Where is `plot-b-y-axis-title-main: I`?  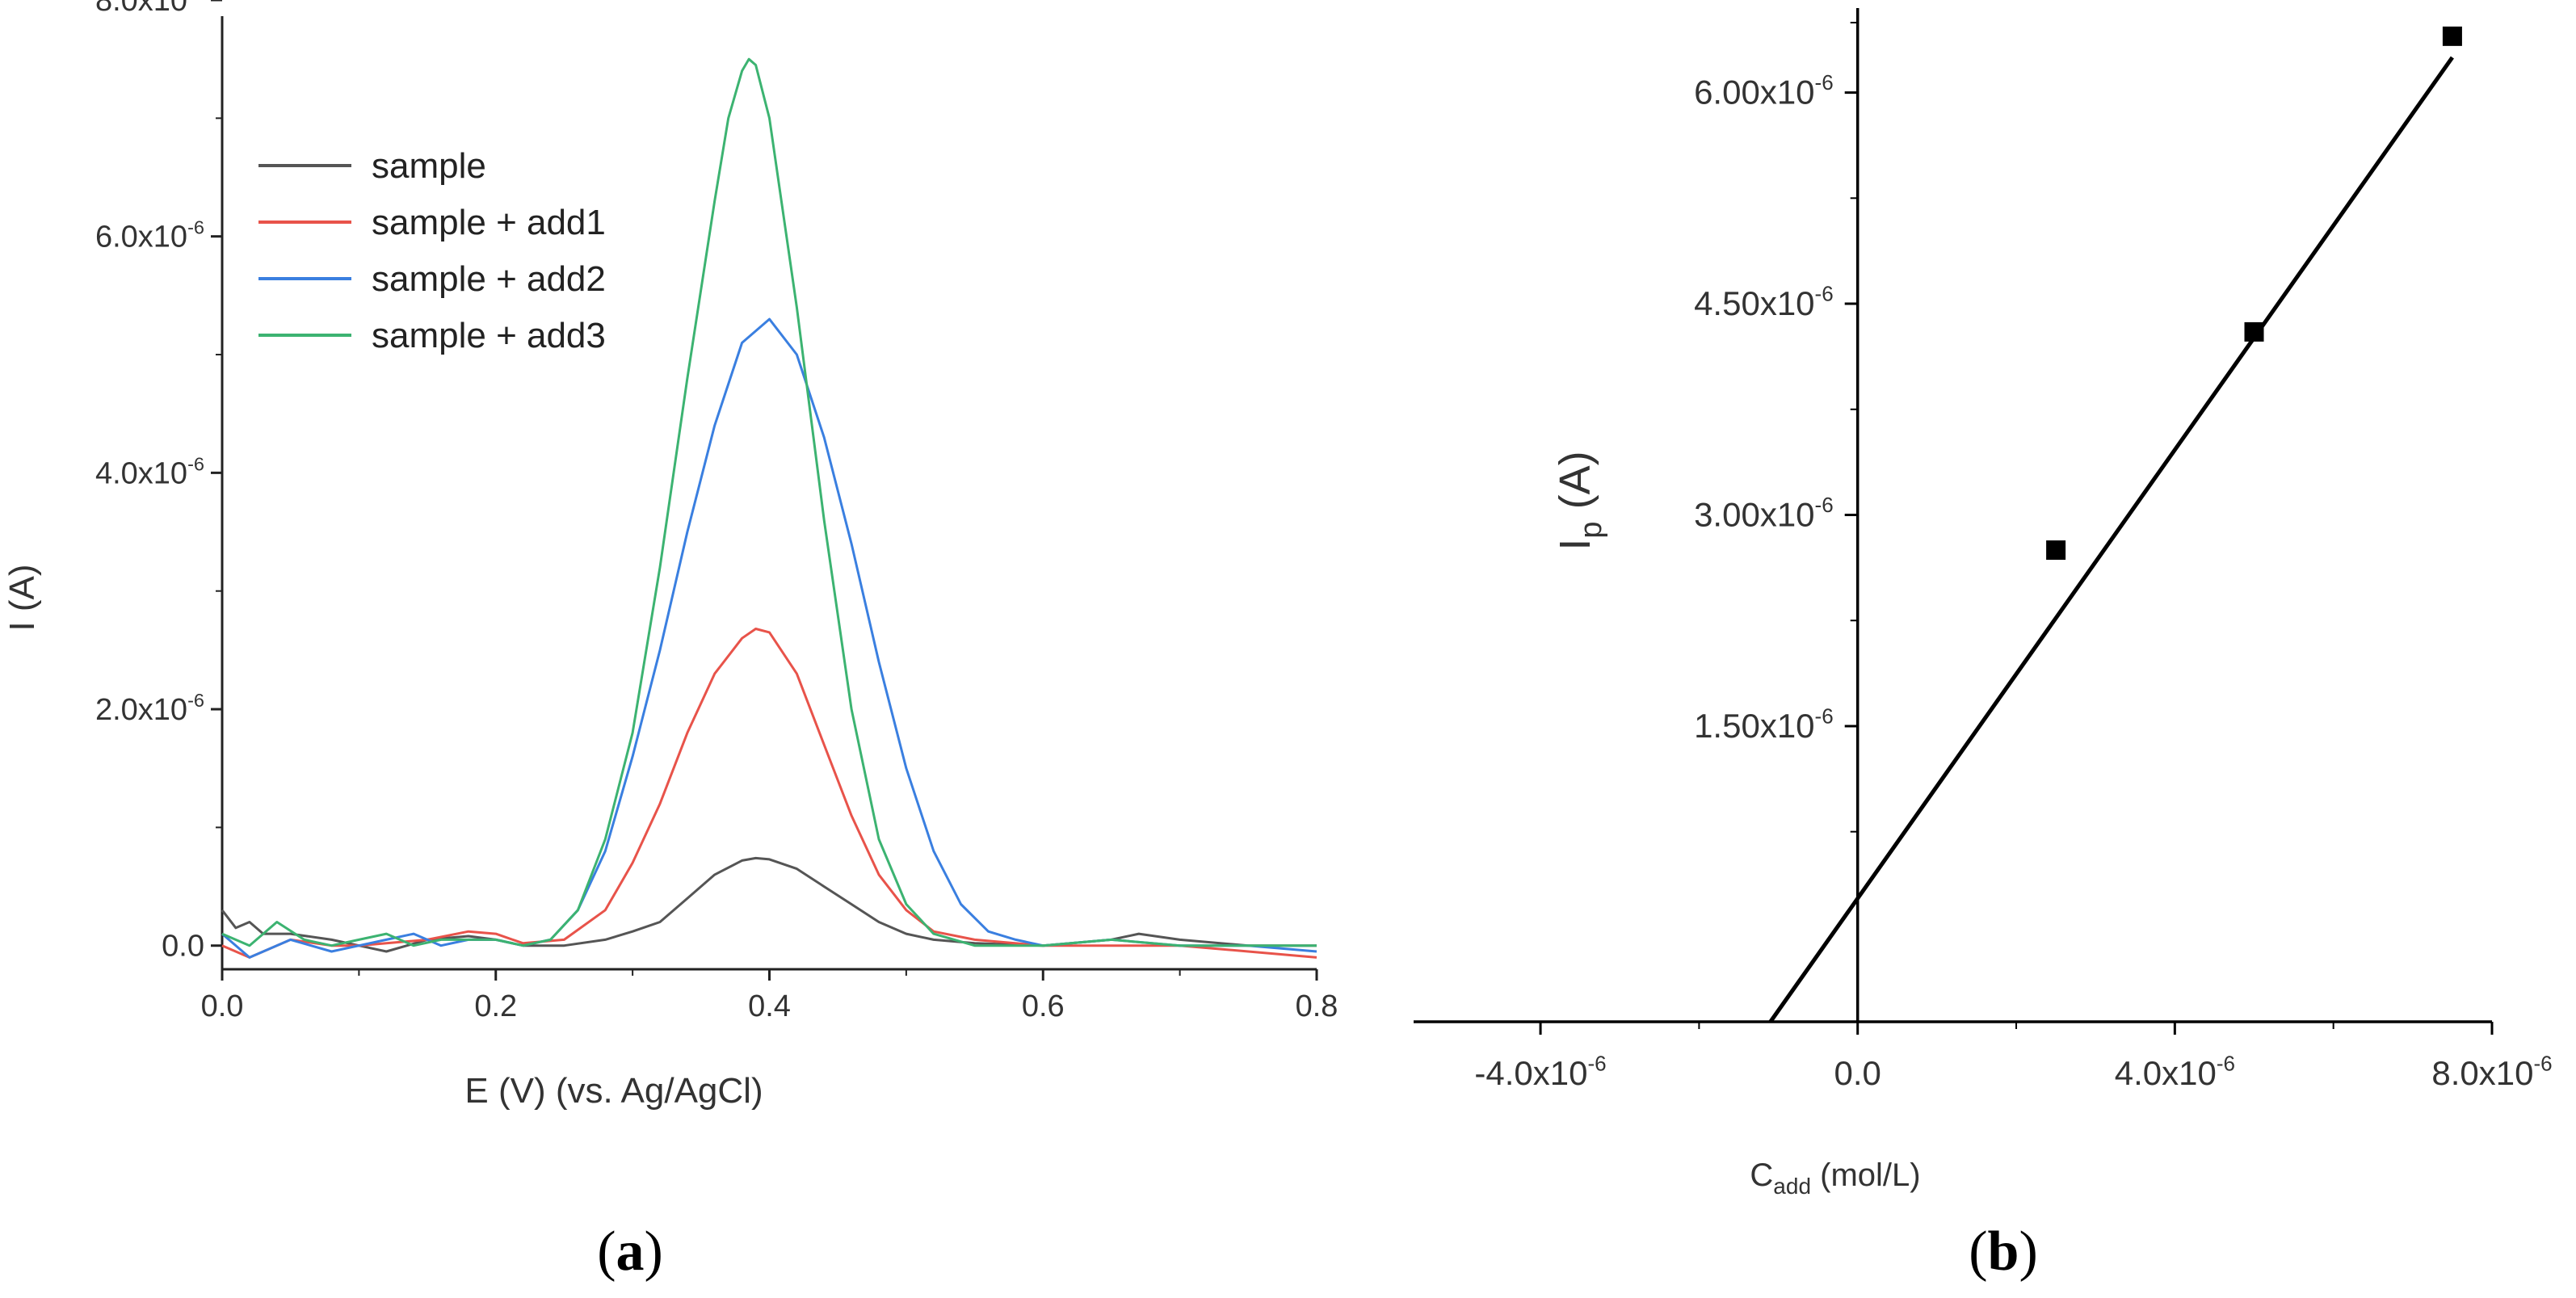 plot-b-y-axis-title-main: I is located at coordinates (1575, 545).